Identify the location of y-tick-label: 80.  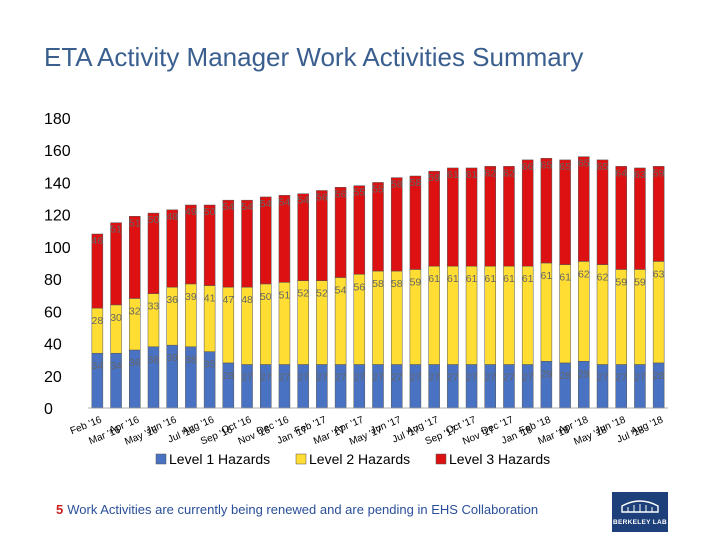
(53, 280).